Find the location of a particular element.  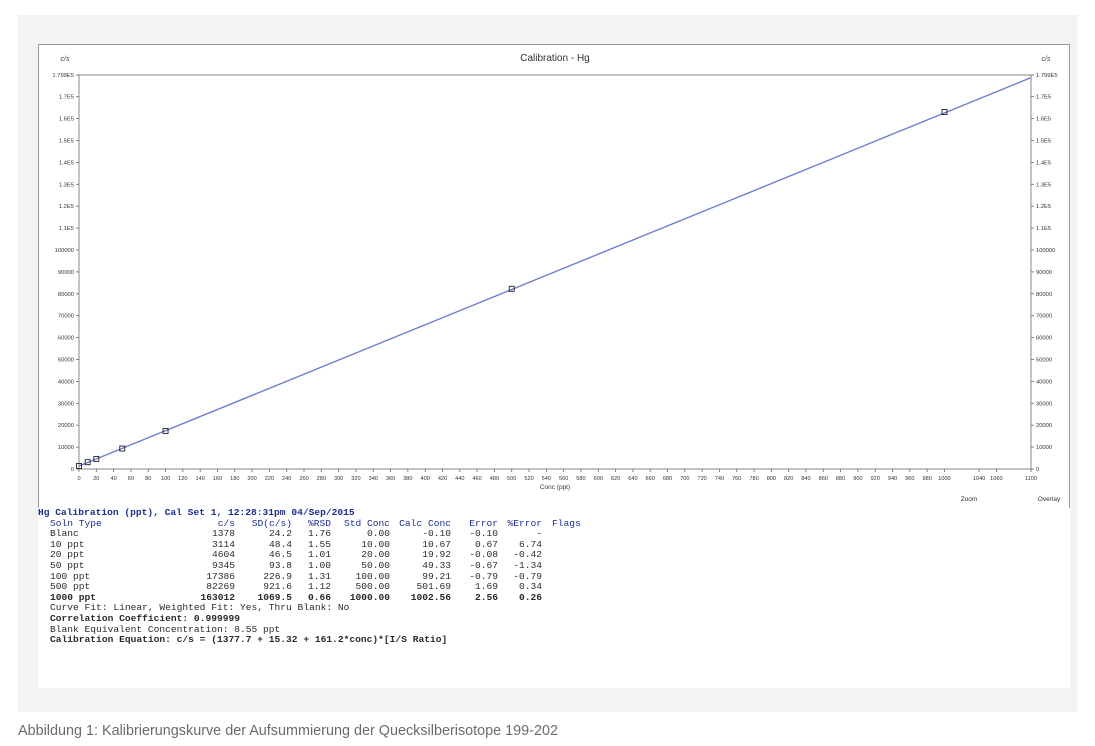

results-cell: 20.00 is located at coordinates (375, 555).